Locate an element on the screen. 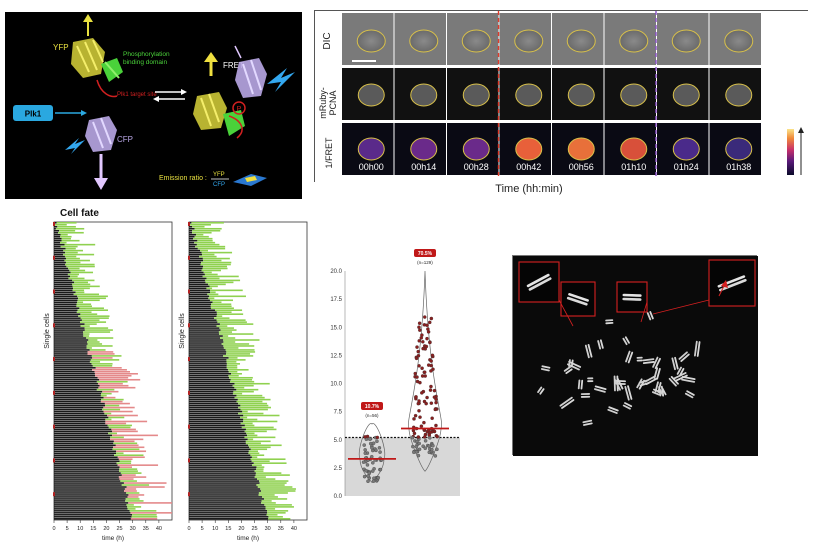 Image resolution: width=813 pixels, height=553 pixels. yfp-protein-left is located at coordinates (88, 58).